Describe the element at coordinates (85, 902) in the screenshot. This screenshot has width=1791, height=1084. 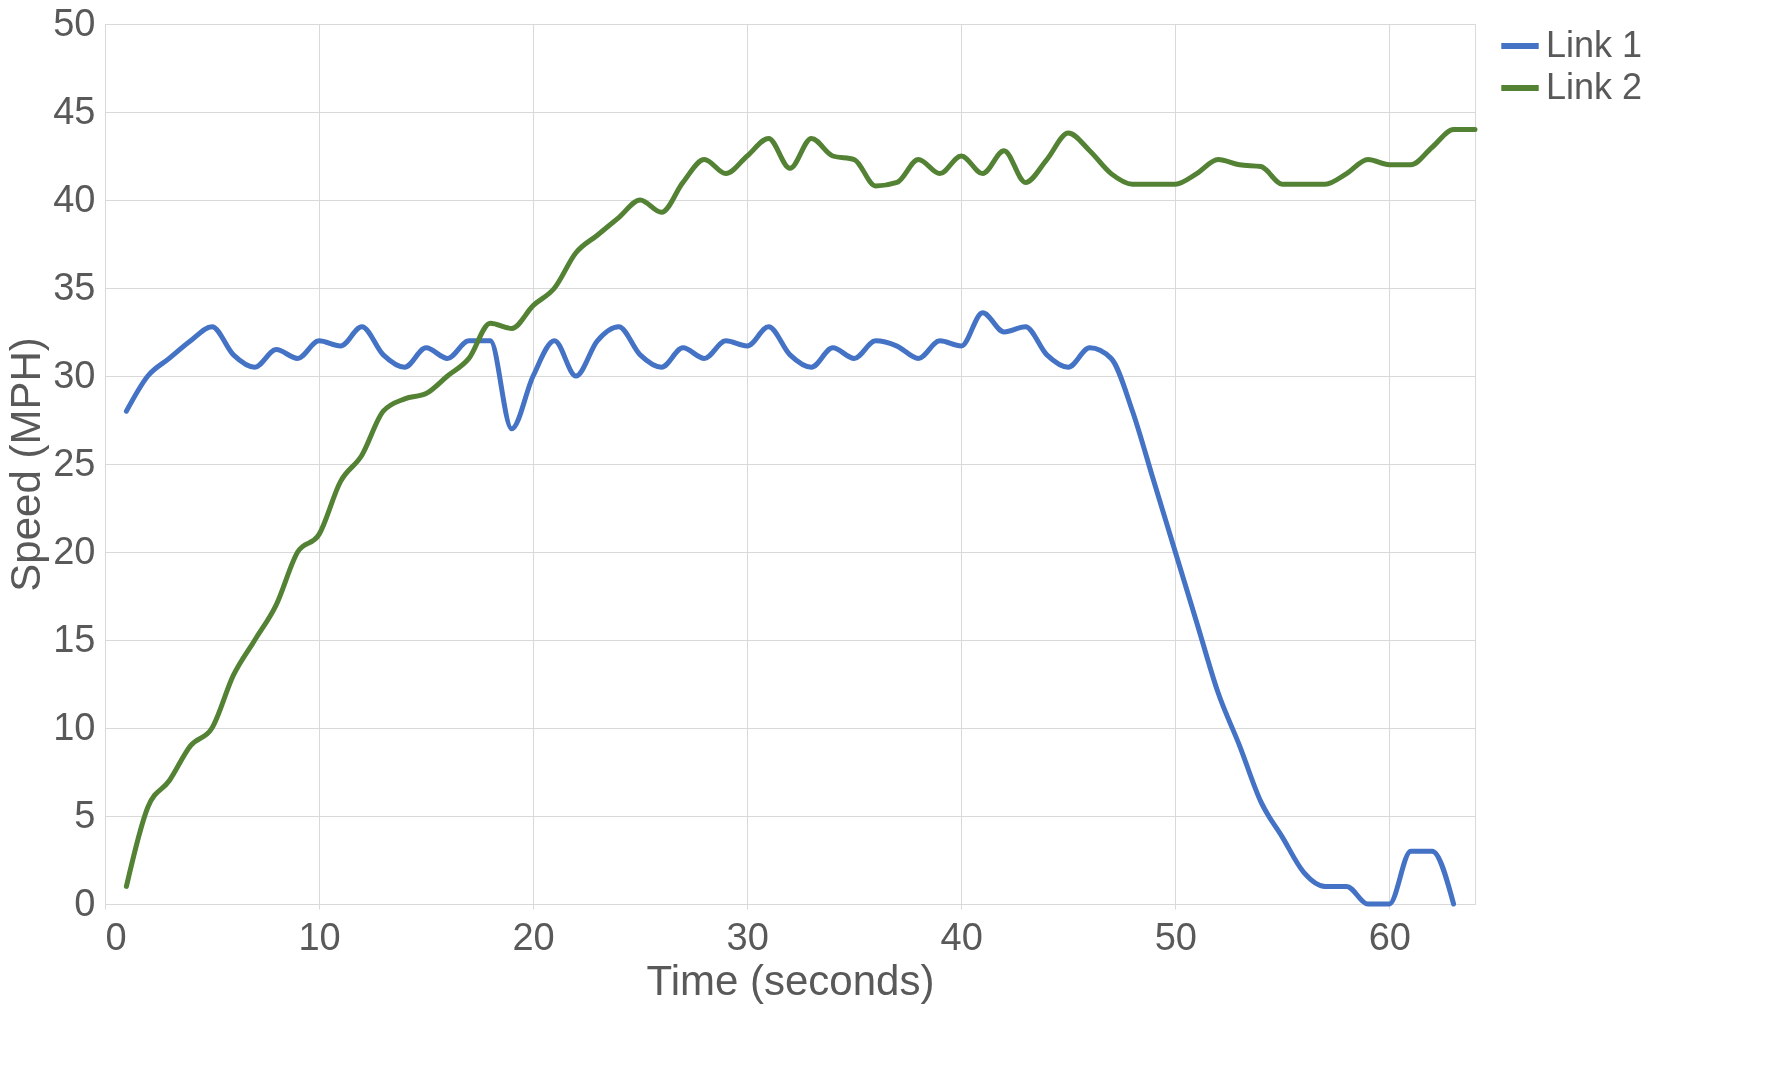
I see `y-tick-label: 0` at that location.